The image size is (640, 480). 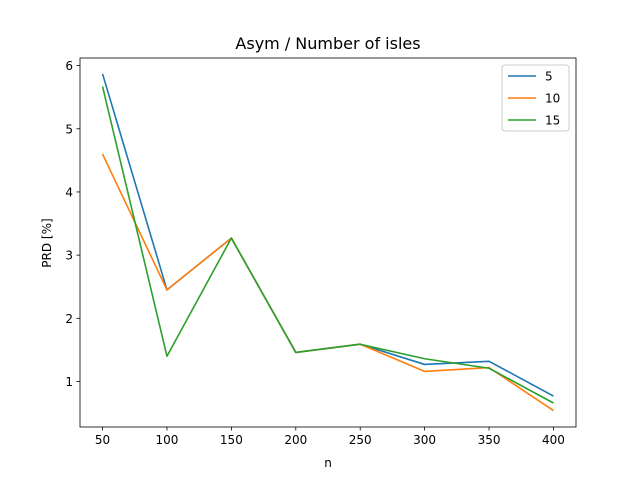 I want to click on chart-title: Asym / Number of isles, so click(x=327, y=43).